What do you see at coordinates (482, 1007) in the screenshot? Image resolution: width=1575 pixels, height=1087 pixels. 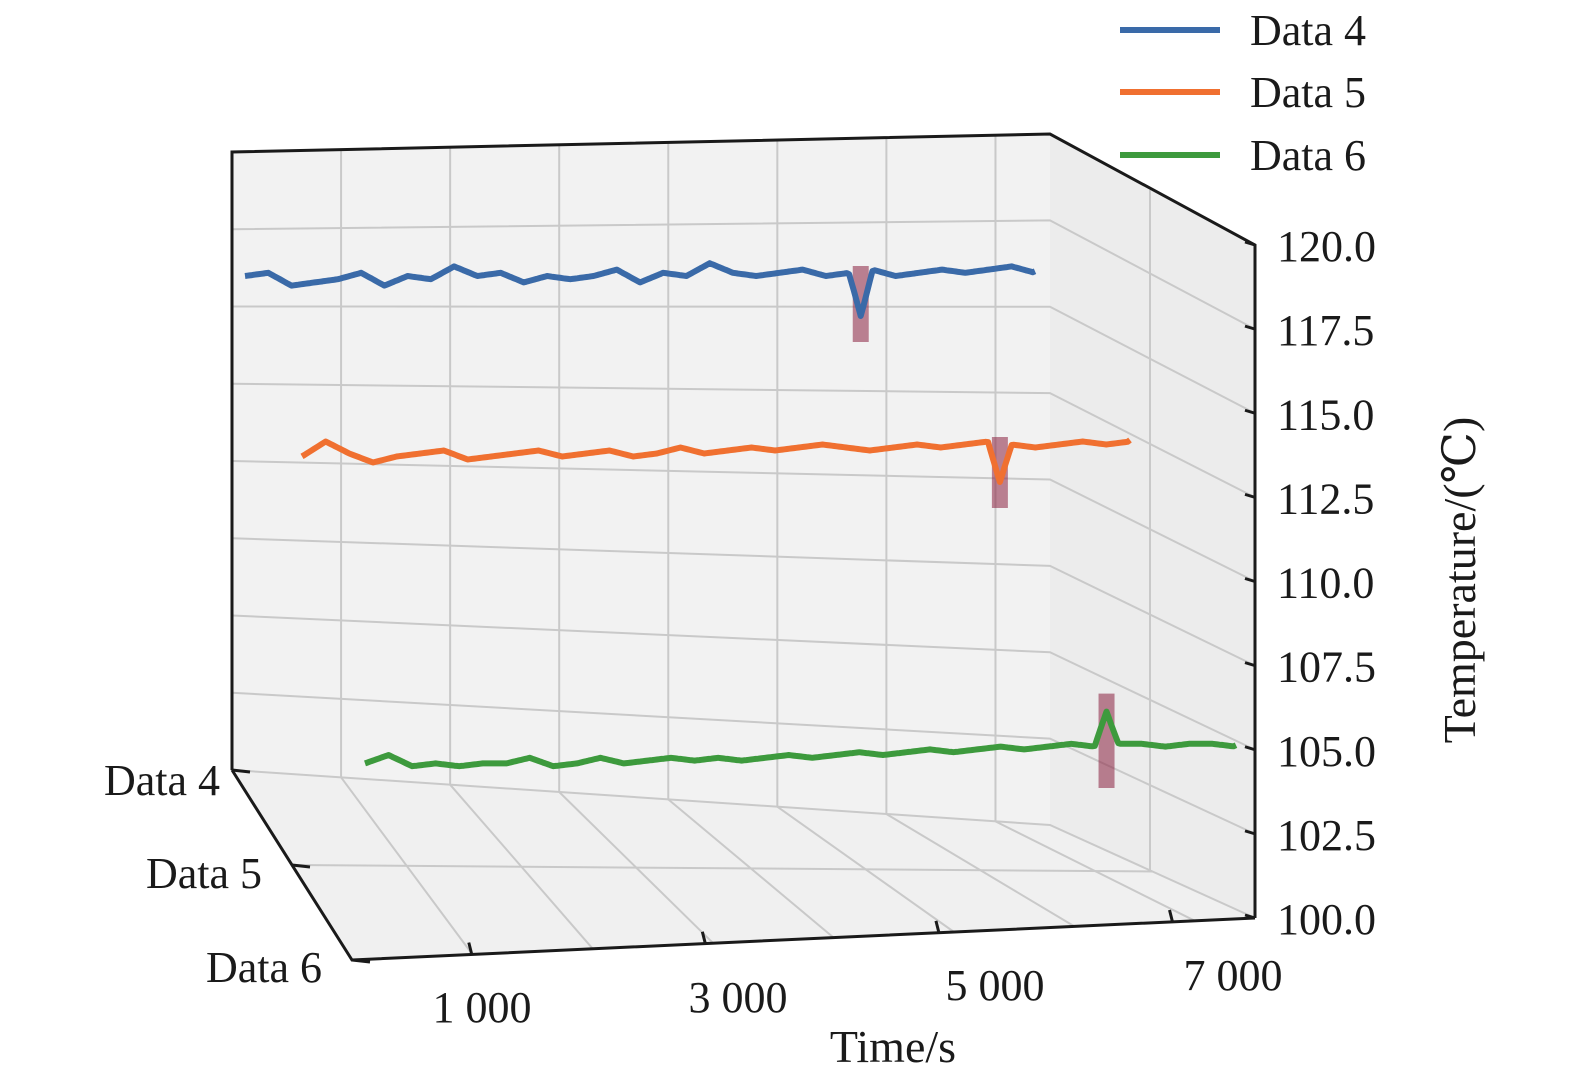 I see `x-tick-label: 1 000` at bounding box center [482, 1007].